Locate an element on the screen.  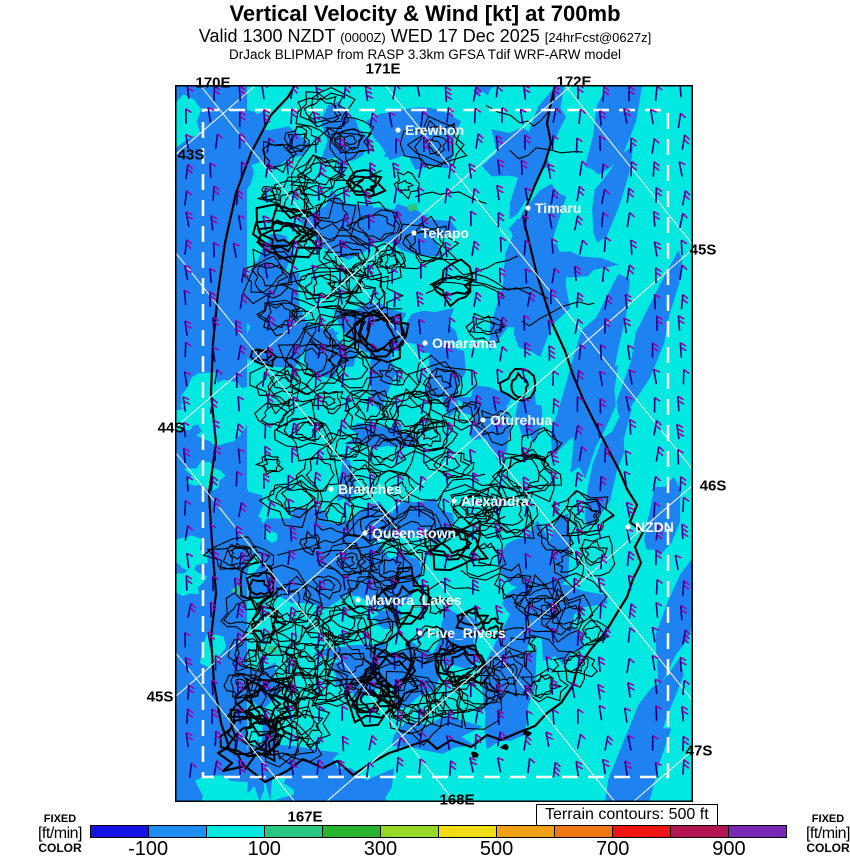
place-label: NZDN is located at coordinates (654, 527).